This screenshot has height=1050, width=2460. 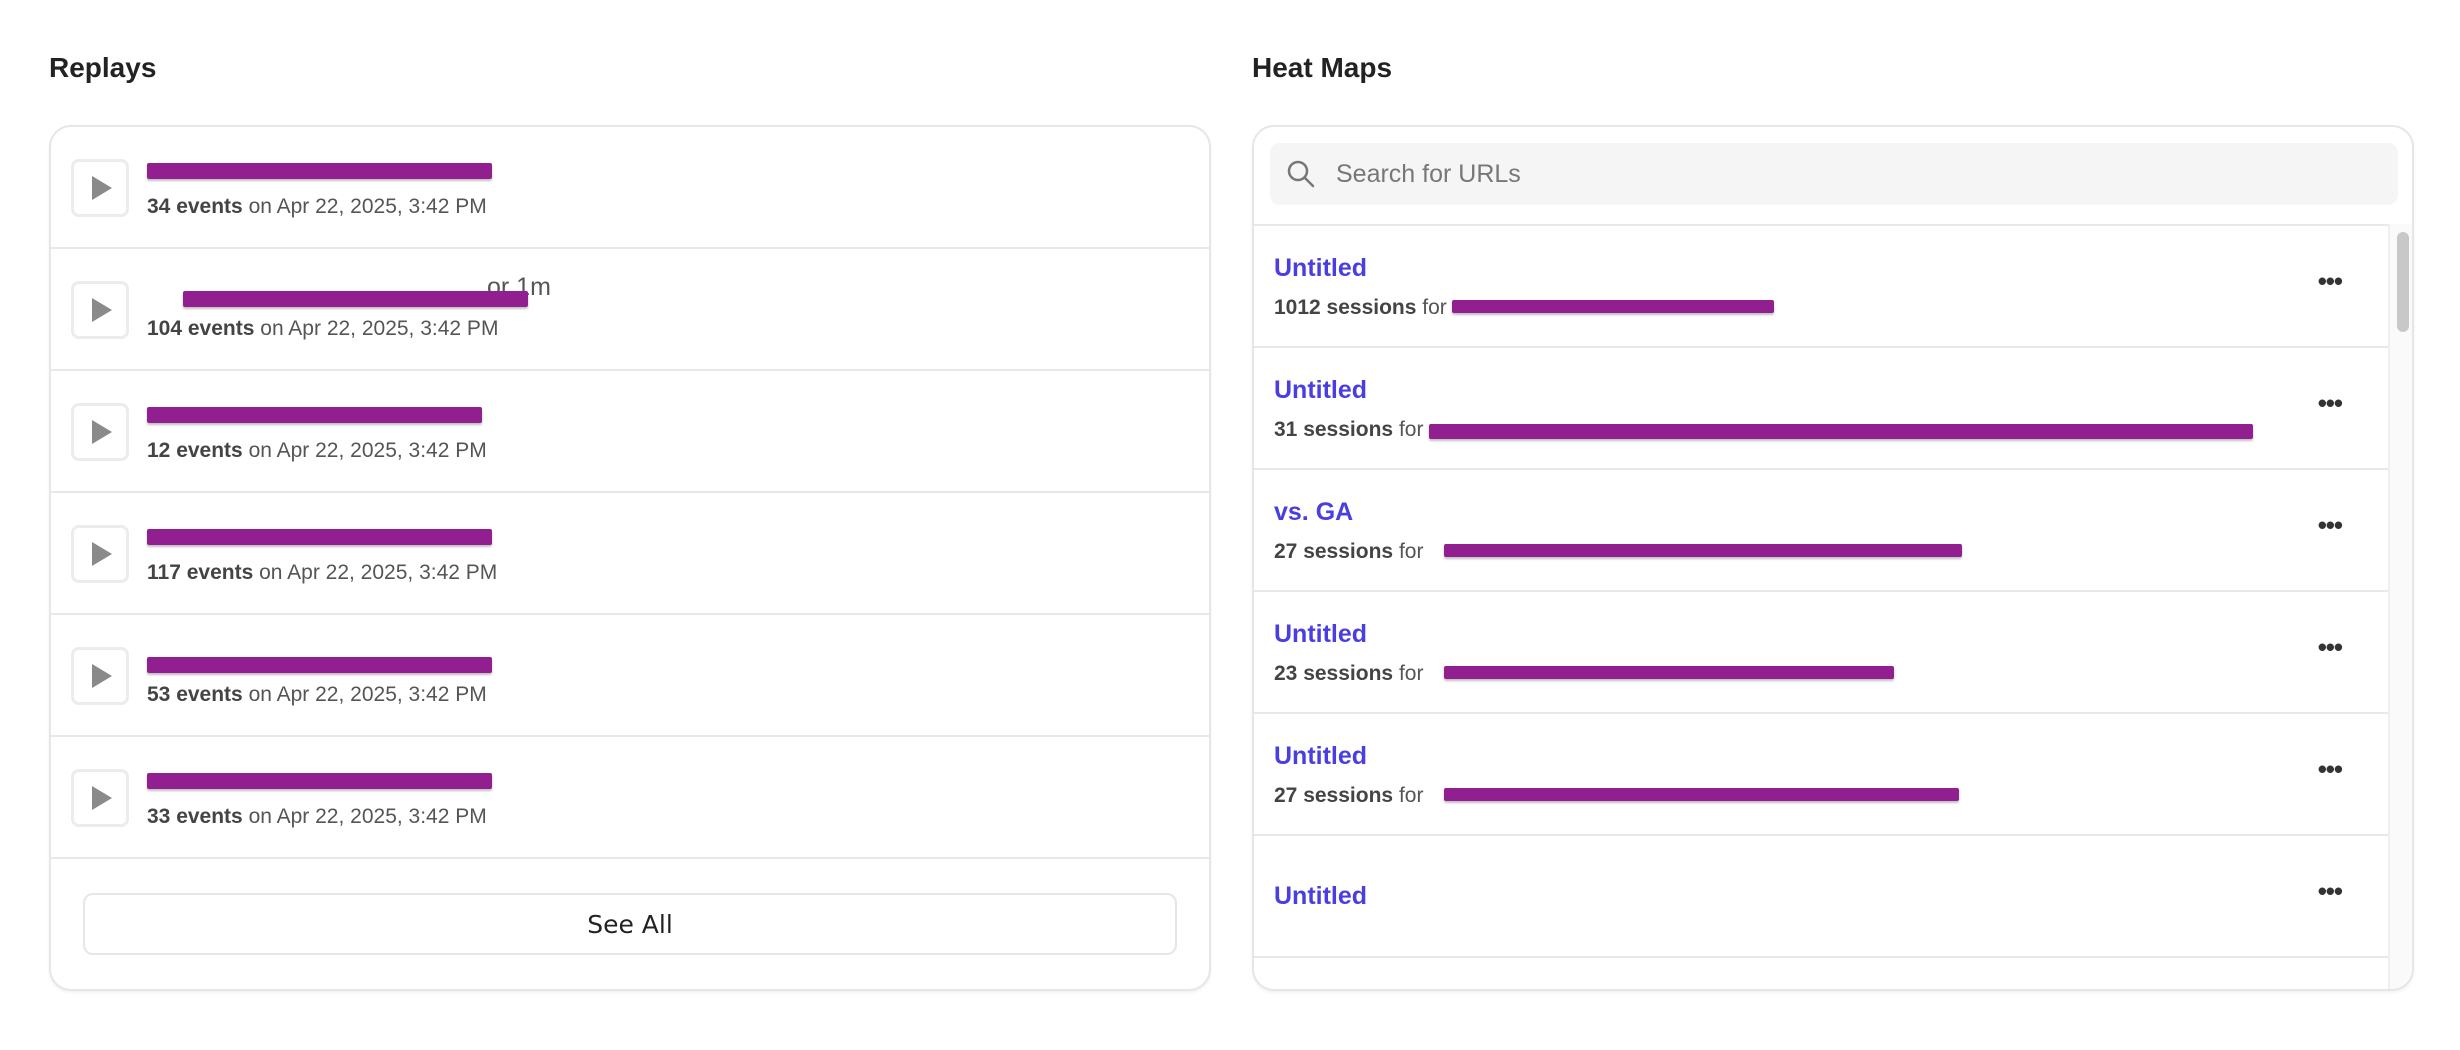 I want to click on replay-meta: 12 events on Apr 22, 2025, 3:42 PM, so click(x=317, y=451).